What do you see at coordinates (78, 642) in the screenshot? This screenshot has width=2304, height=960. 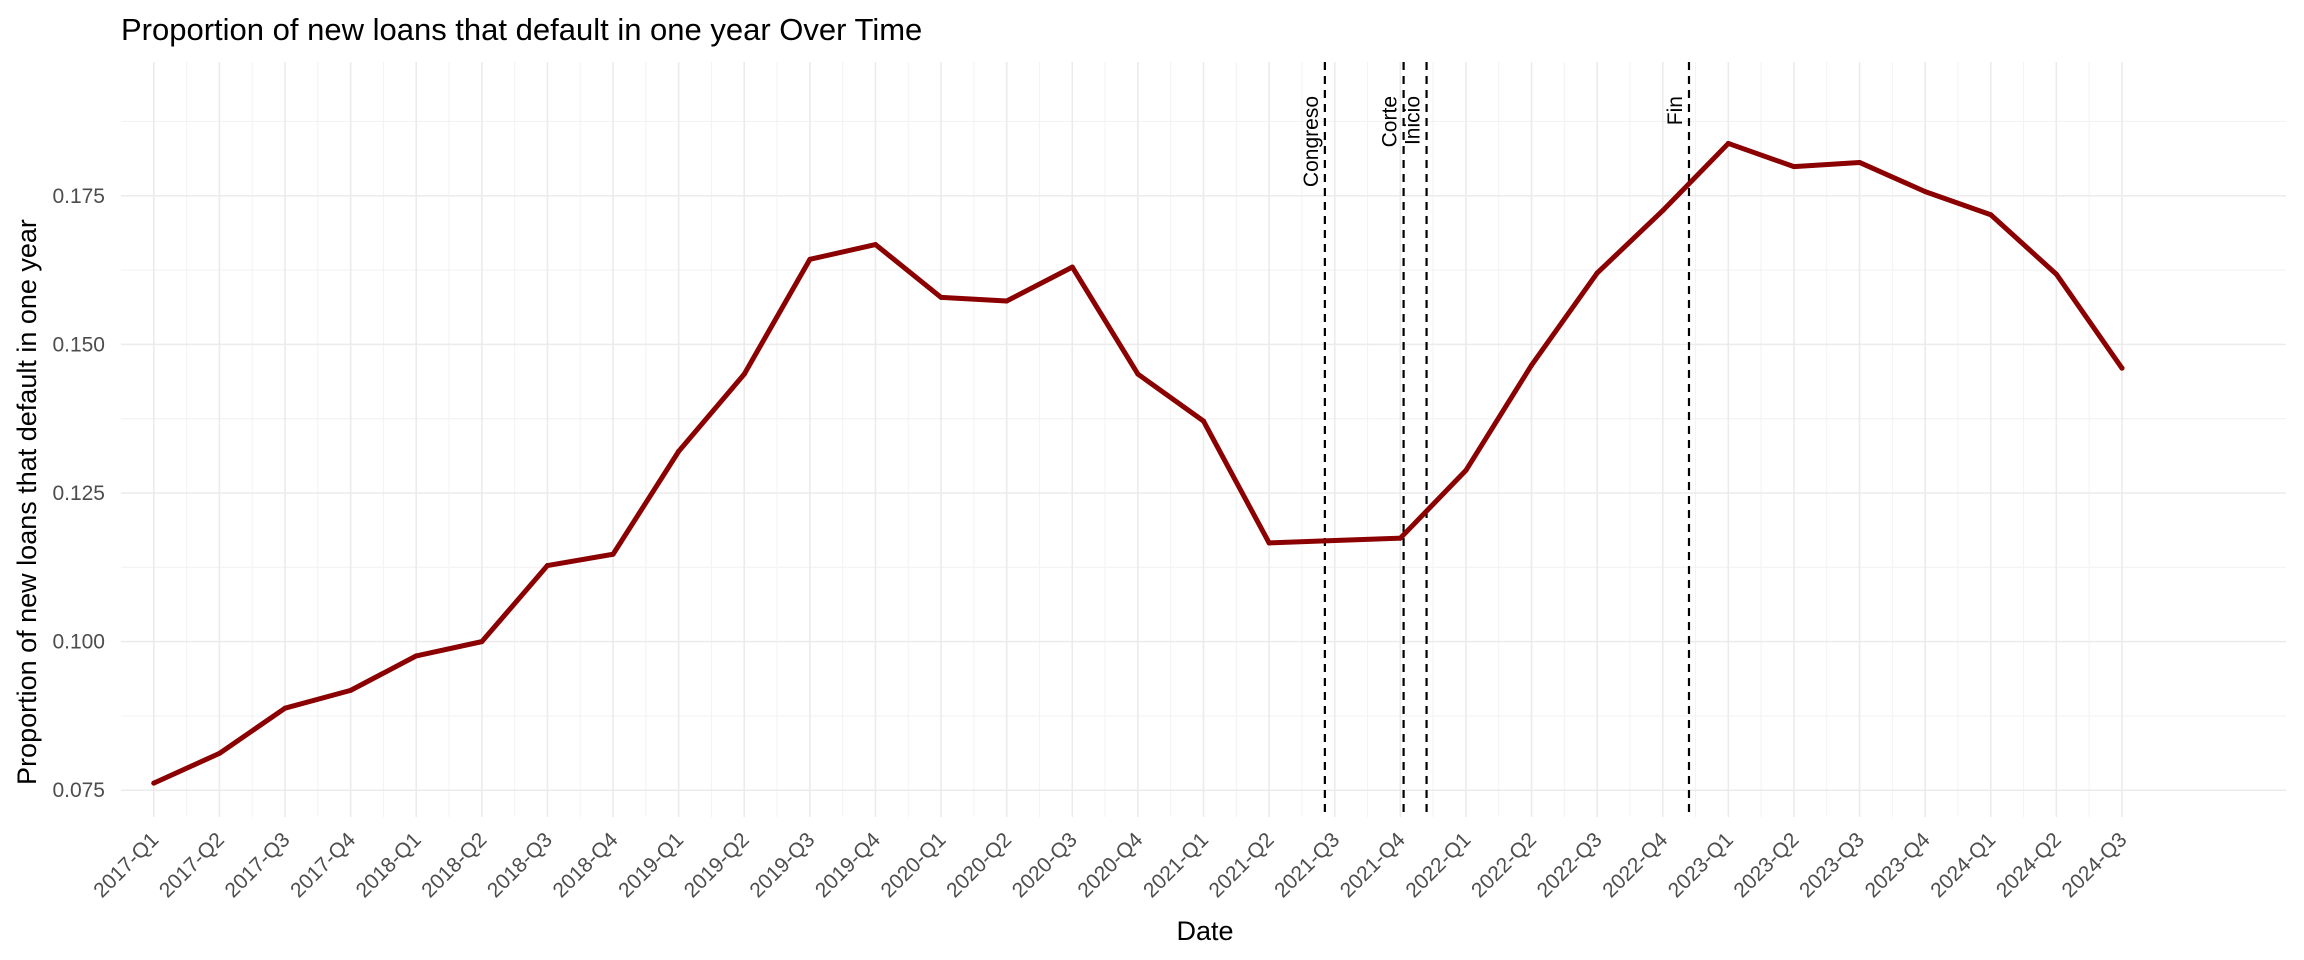 I see `y-tick-label: 0.100` at bounding box center [78, 642].